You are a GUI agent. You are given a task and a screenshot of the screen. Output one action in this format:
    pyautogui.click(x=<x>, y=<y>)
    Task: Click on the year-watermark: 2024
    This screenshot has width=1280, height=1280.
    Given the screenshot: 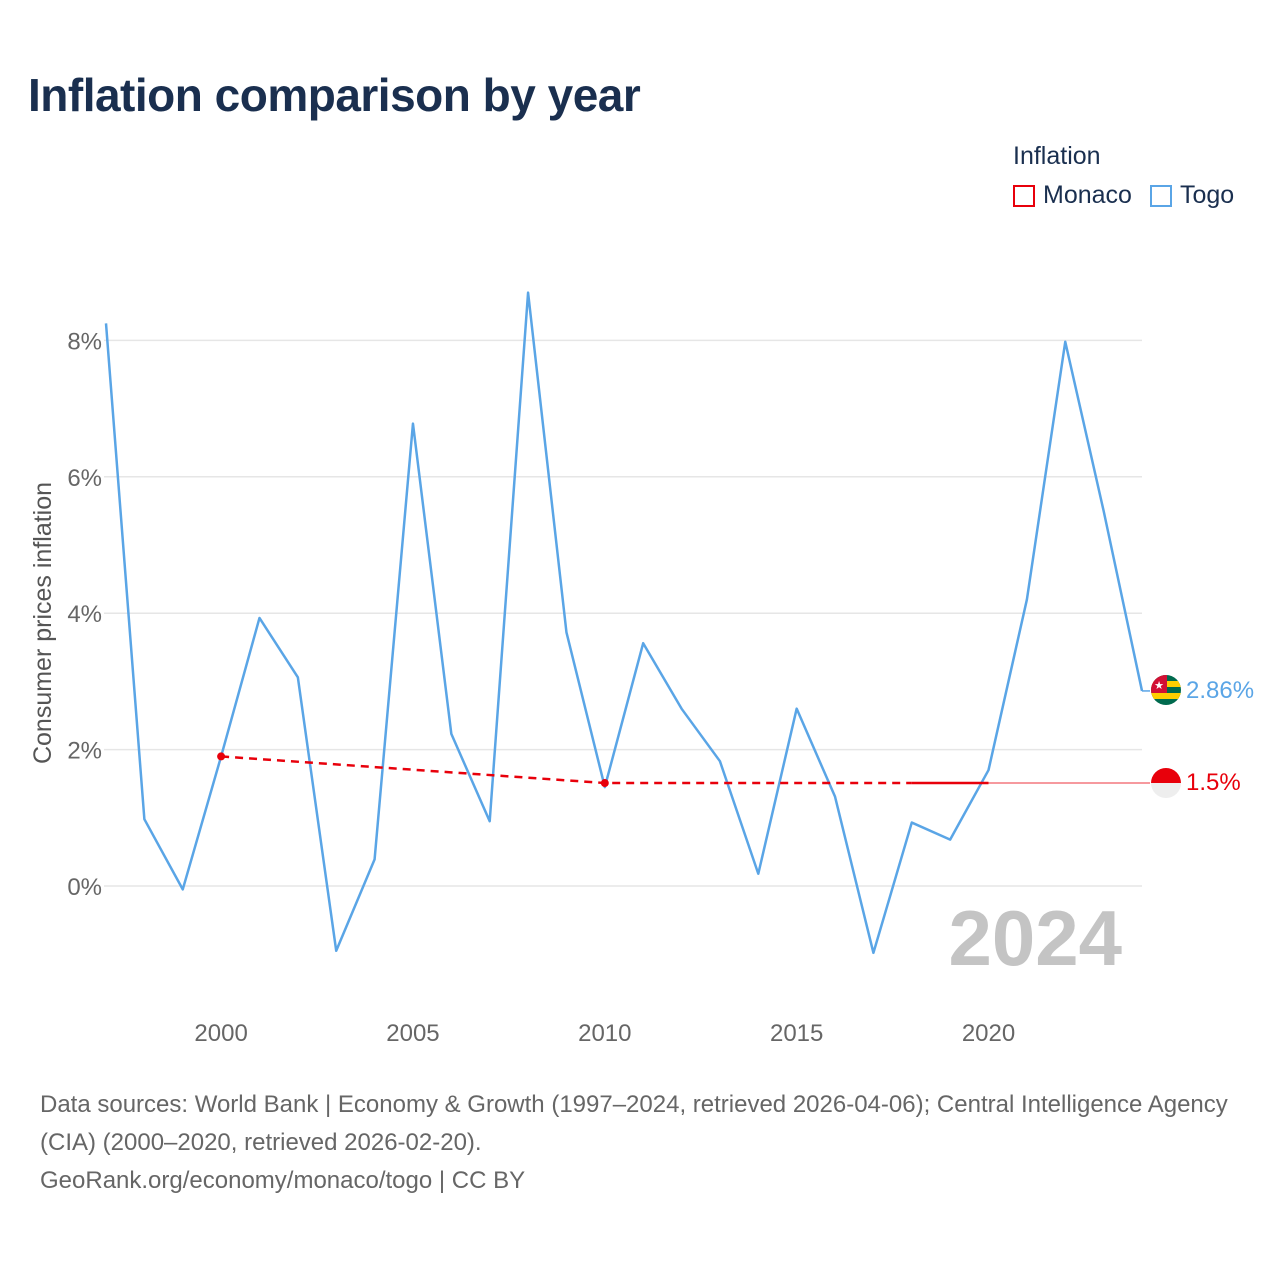 What is the action you would take?
    pyautogui.click(x=1035, y=938)
    